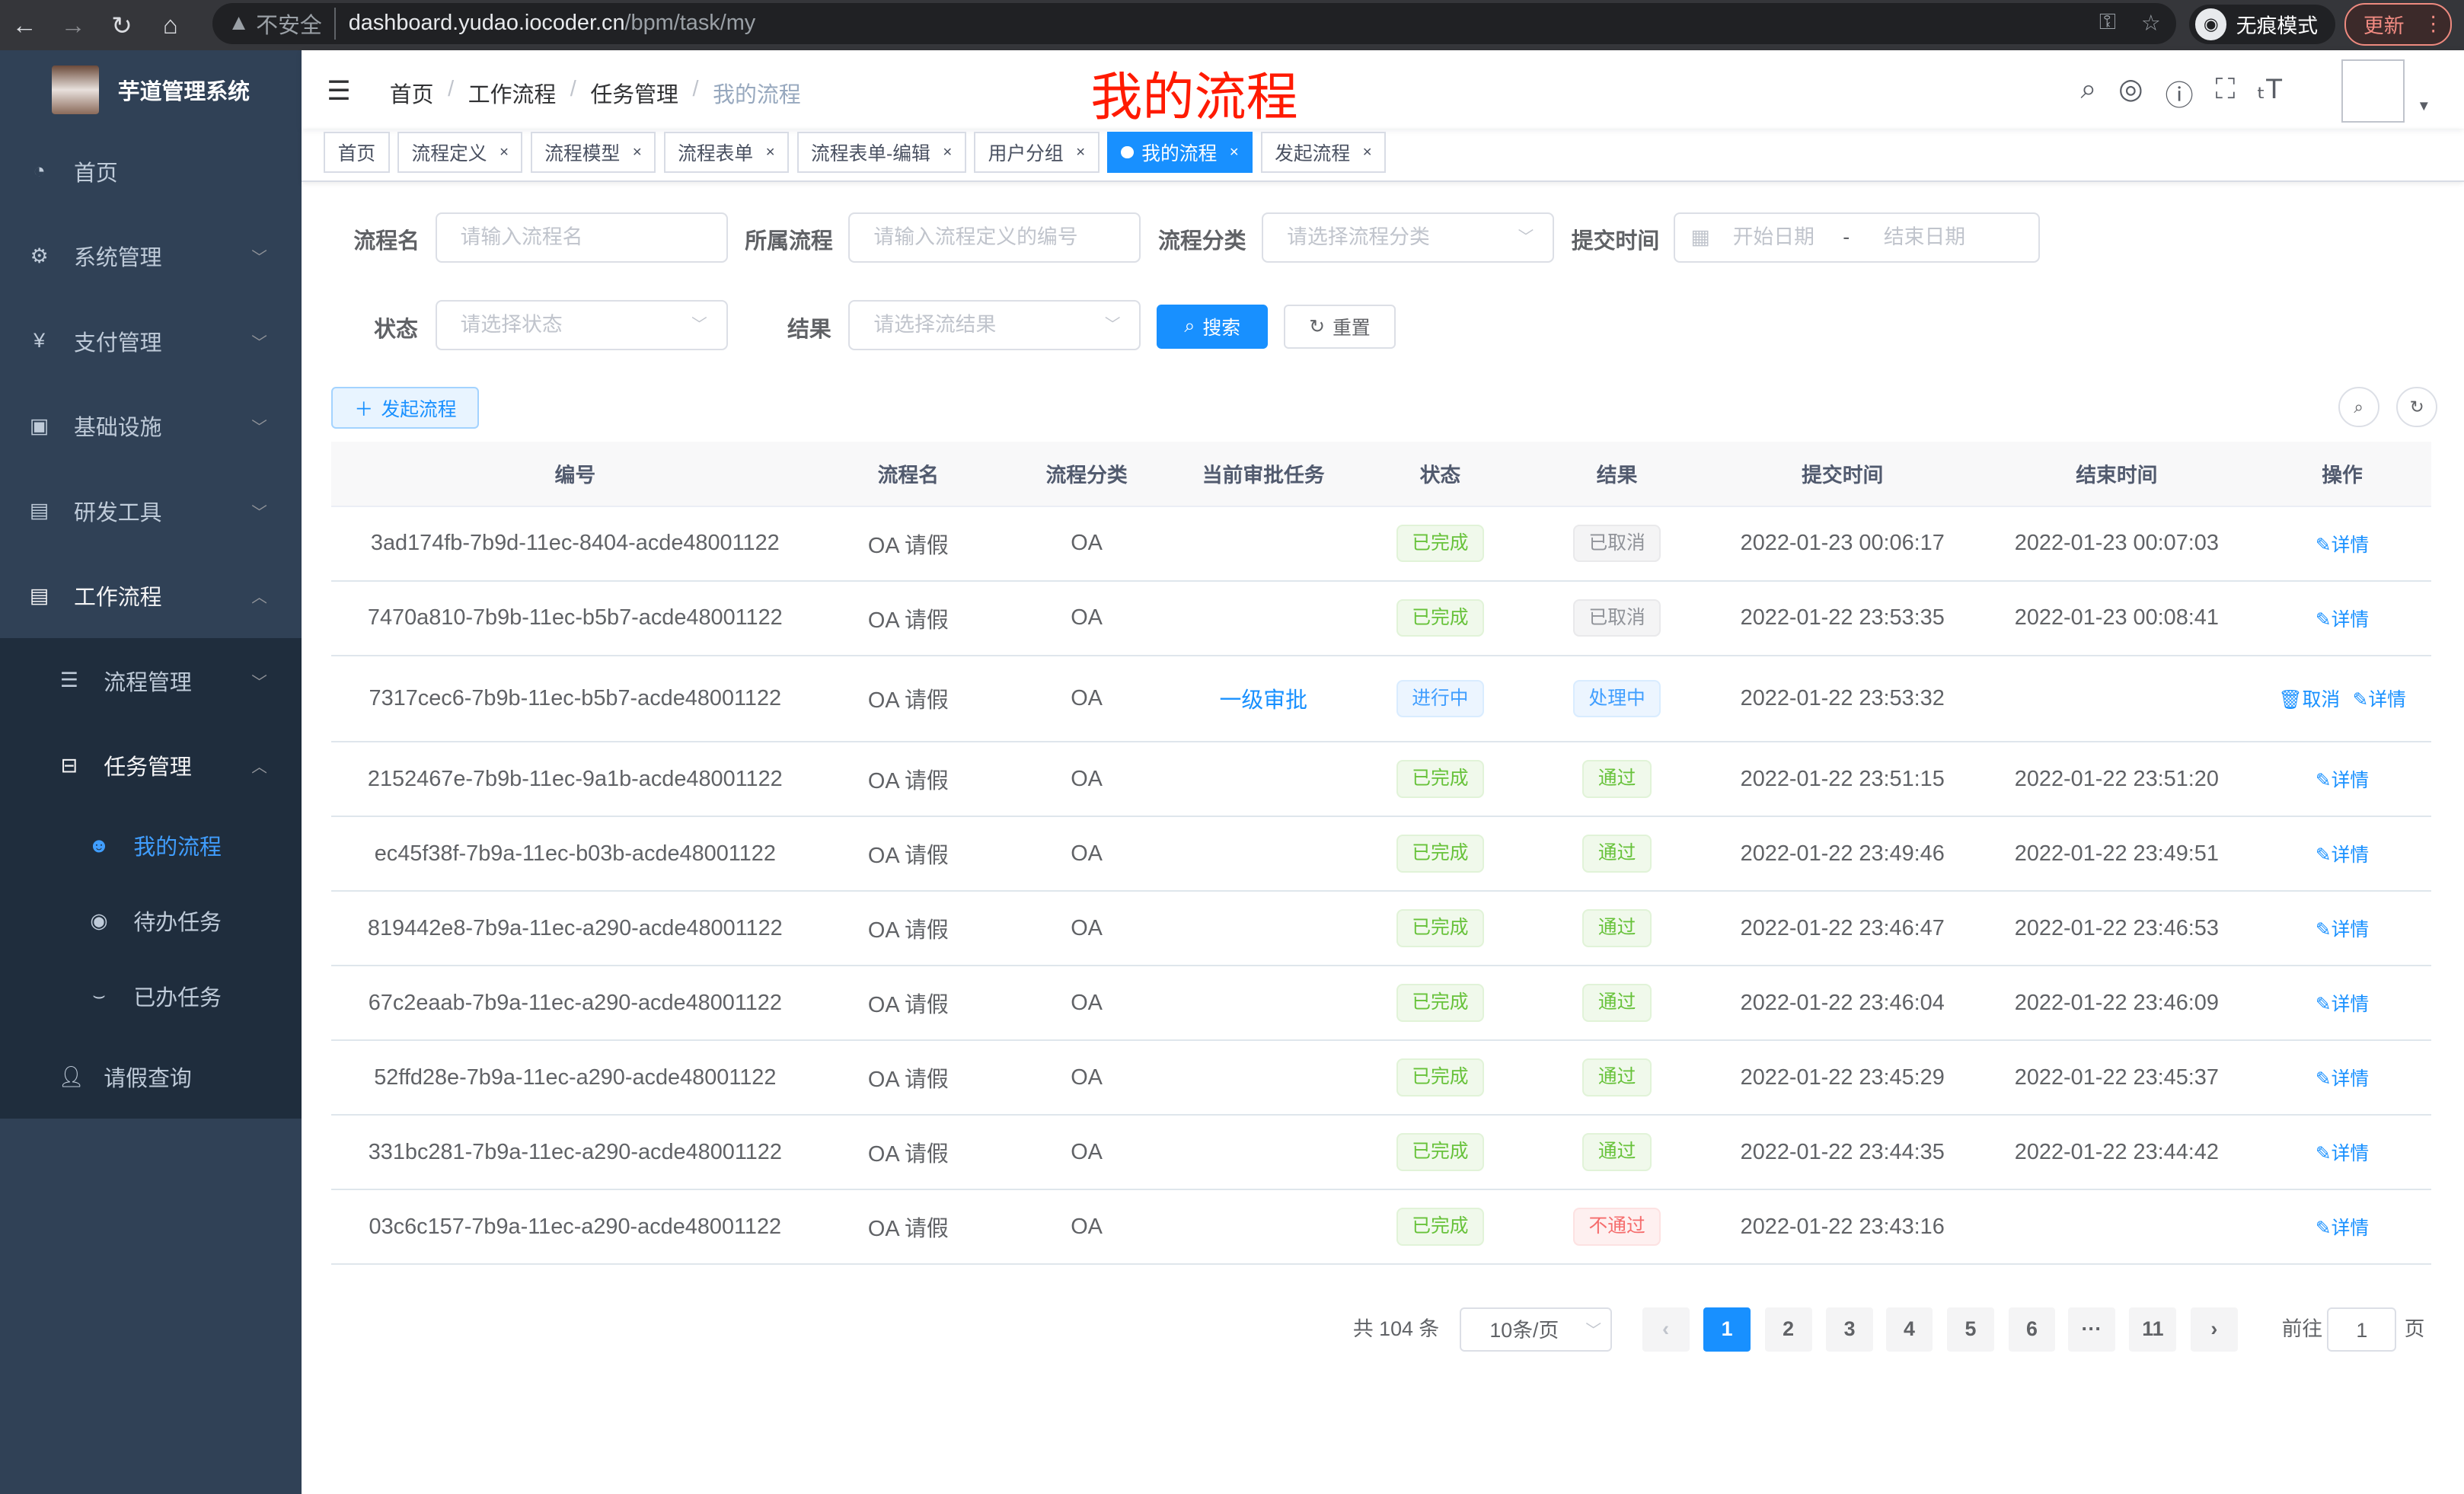 This screenshot has width=2464, height=1494. I want to click on reload-icon: ↻, so click(121, 25).